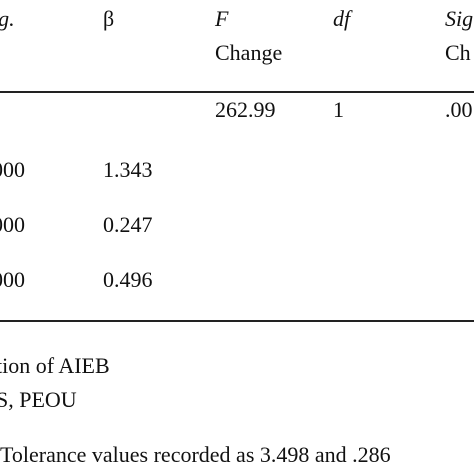  I want to click on column-header: β, so click(109, 18).